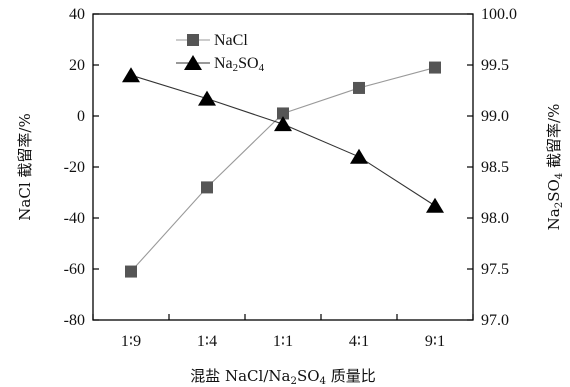  I want to click on right-tick-label: 99.5, so click(495, 65).